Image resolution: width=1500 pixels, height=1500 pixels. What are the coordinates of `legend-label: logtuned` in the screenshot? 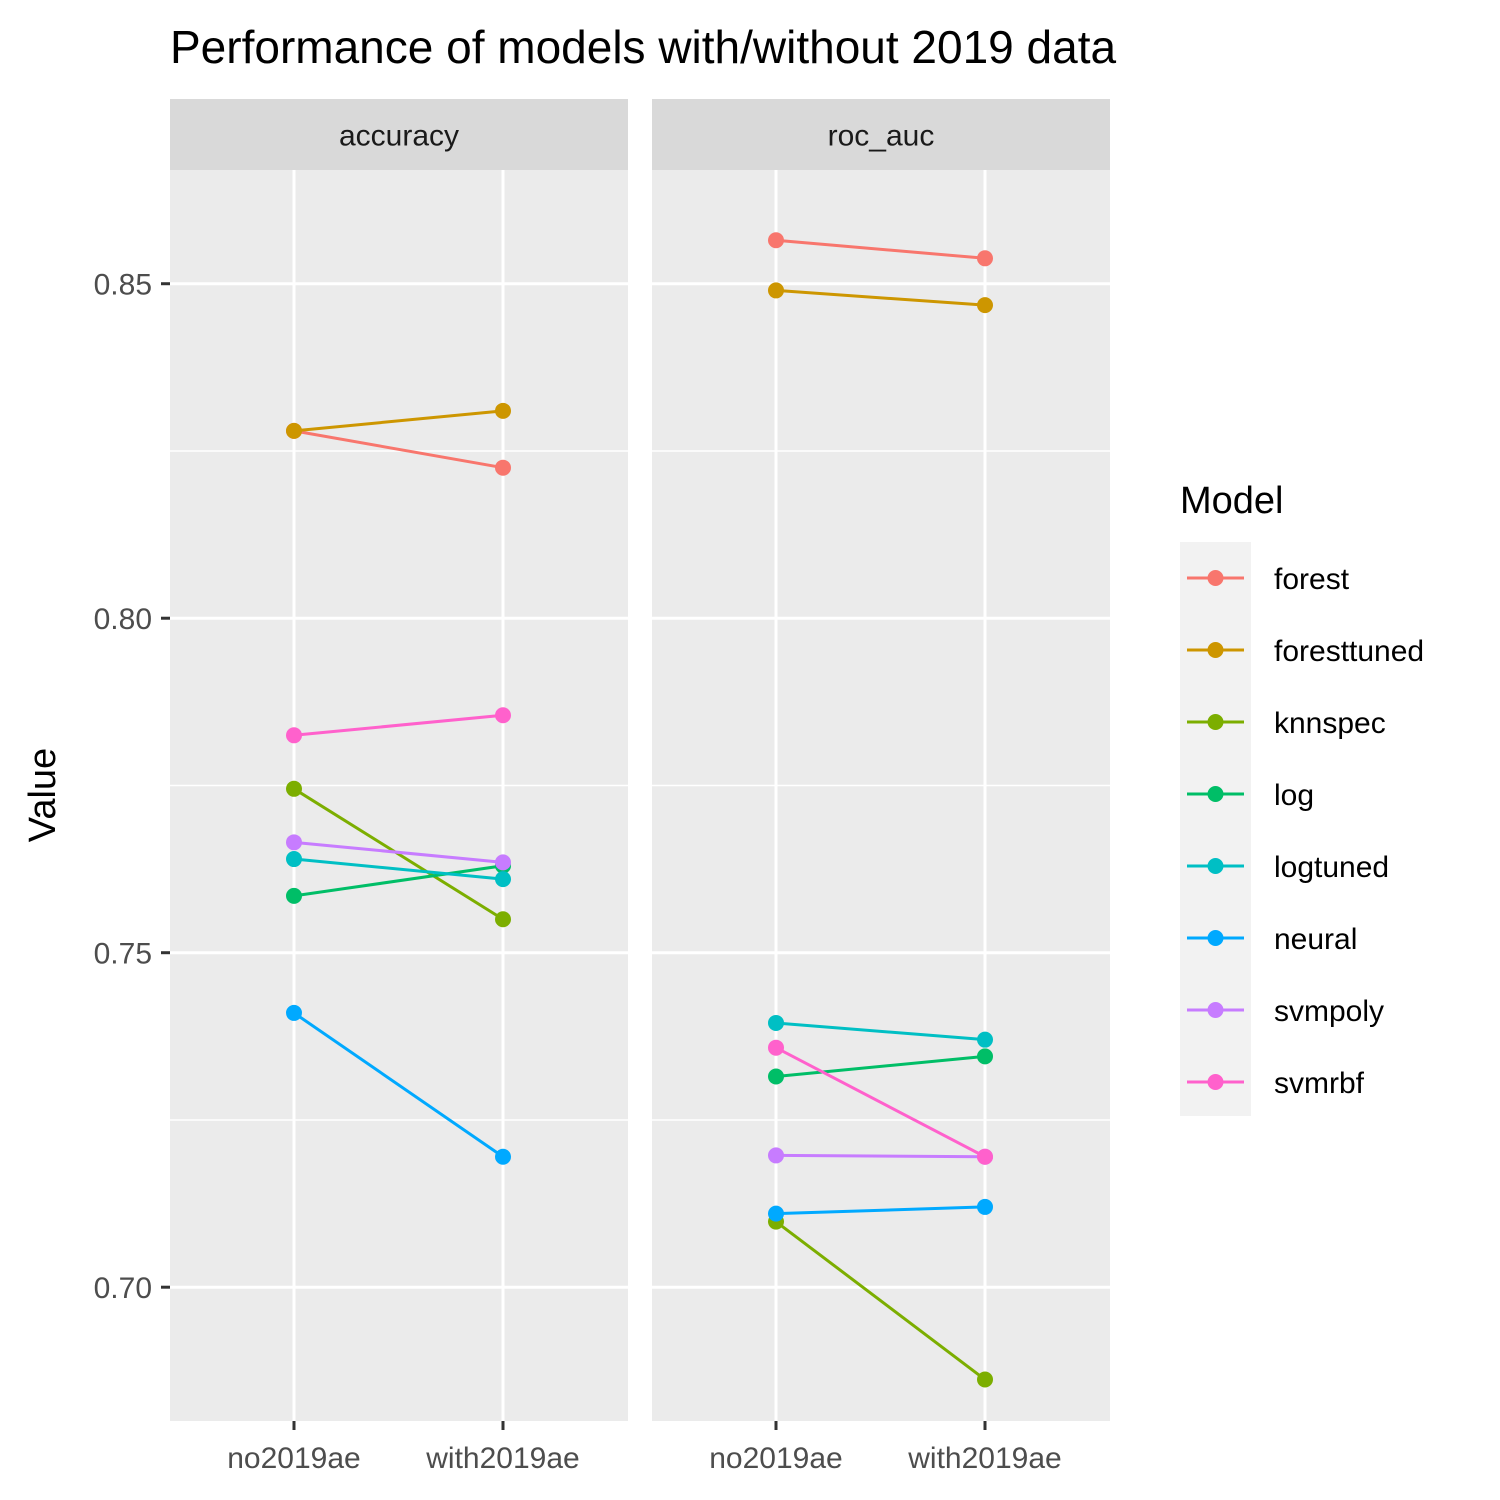 It's located at (1331, 867).